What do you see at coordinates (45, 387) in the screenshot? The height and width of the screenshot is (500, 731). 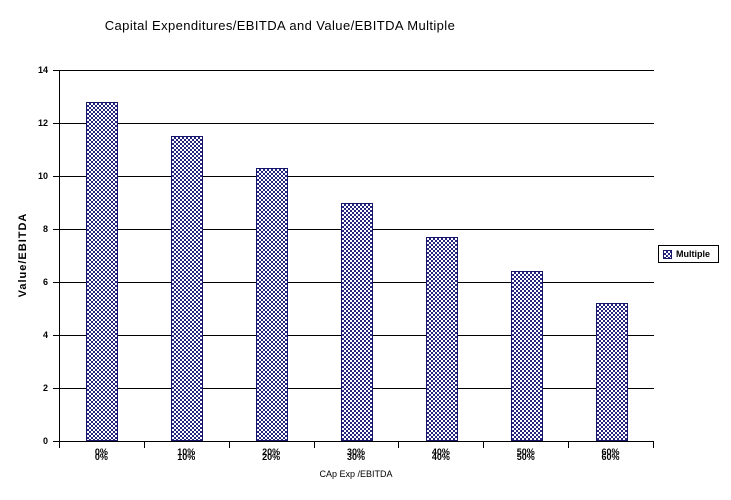 I see `y-tick-label: 2` at bounding box center [45, 387].